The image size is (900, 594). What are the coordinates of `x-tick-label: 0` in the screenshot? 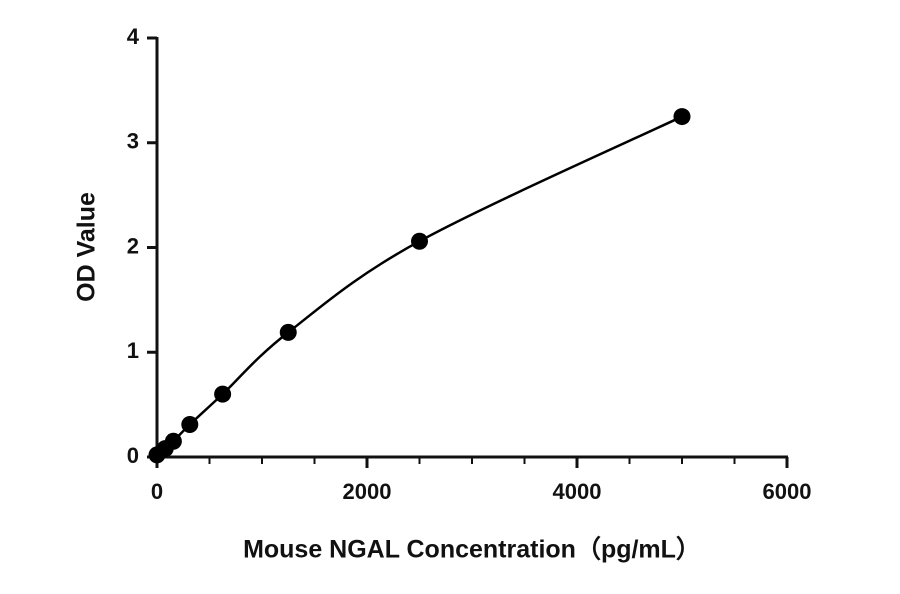 It's located at (157, 491).